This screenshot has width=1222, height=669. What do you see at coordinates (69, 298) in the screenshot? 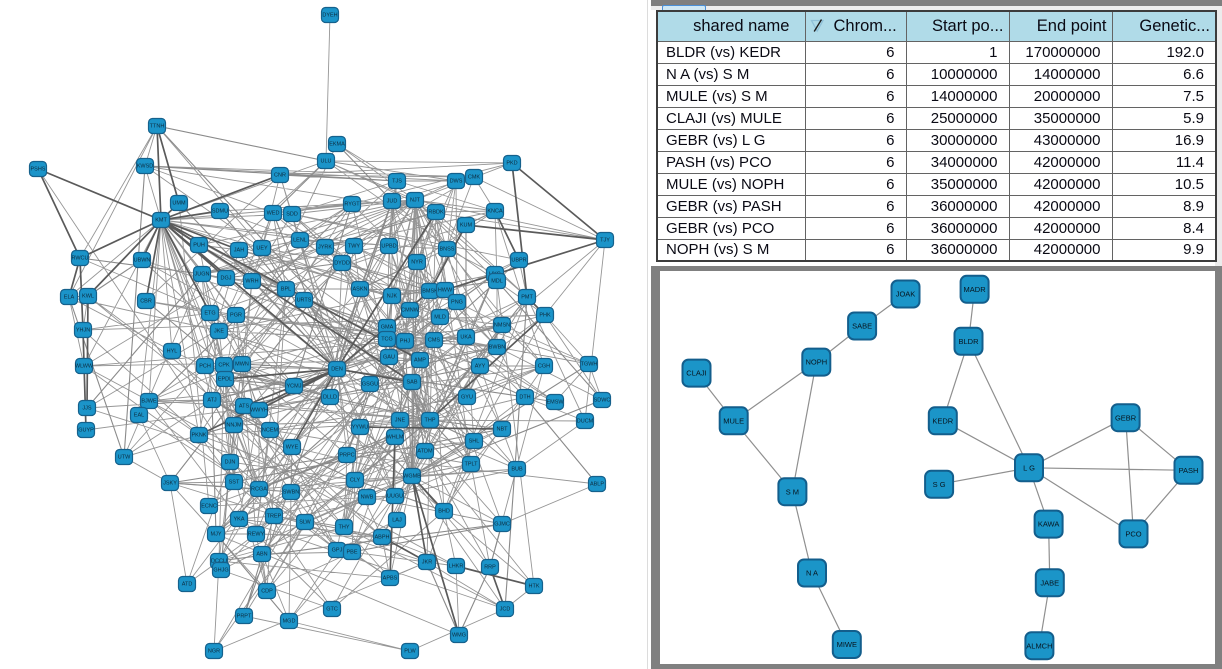
I see `svg-text: ELA` at bounding box center [69, 298].